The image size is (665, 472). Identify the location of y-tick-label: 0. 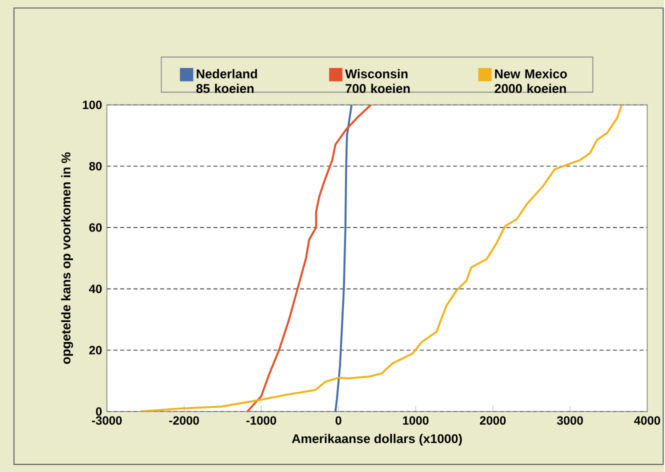
(99, 411).